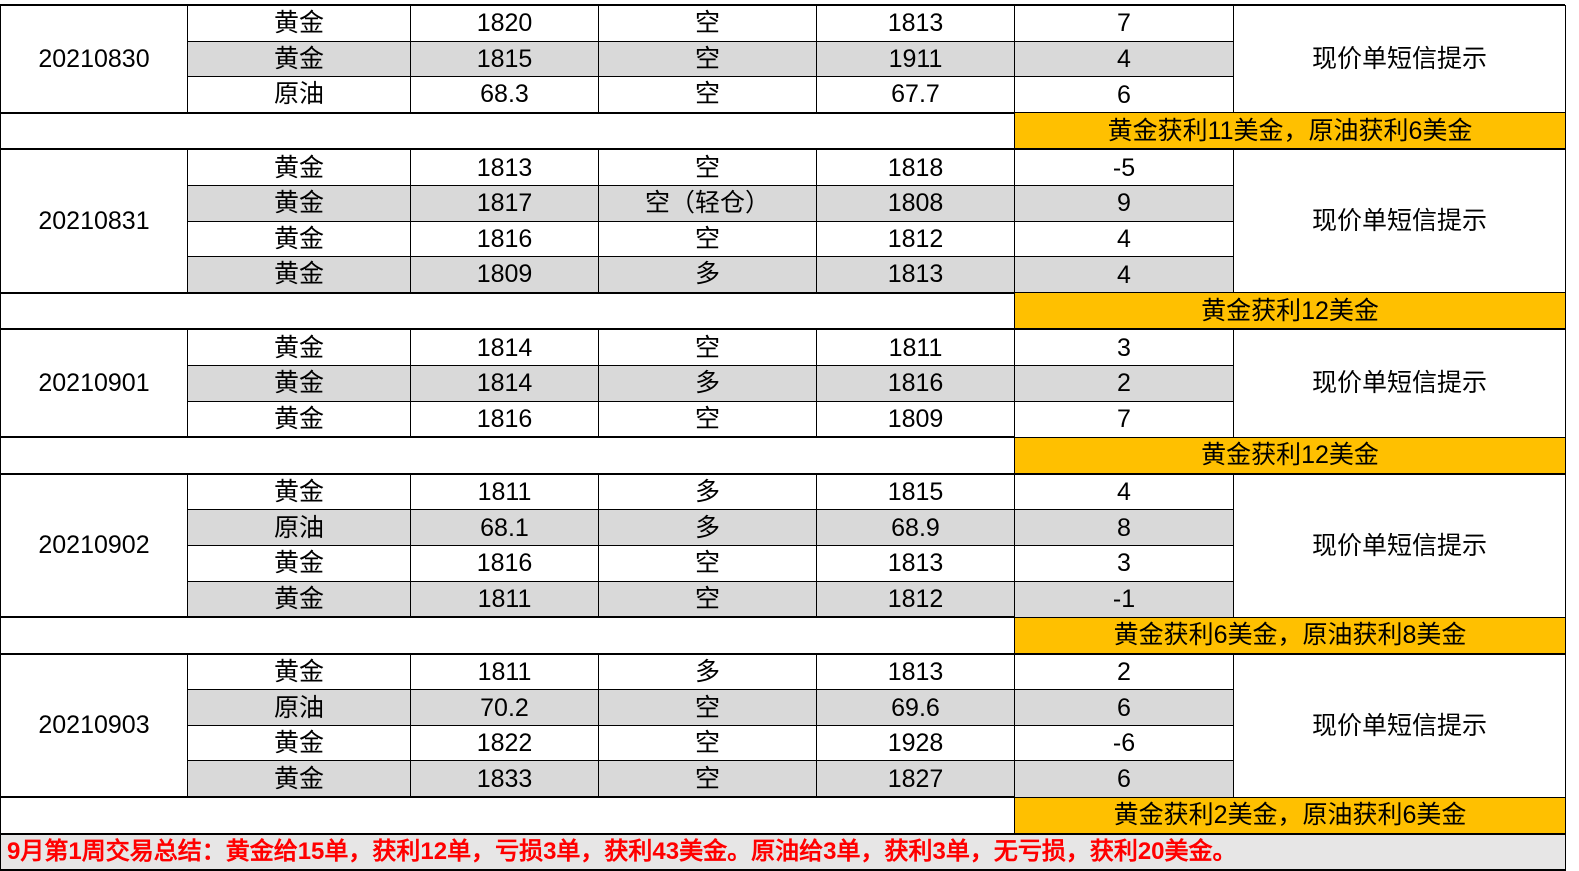 This screenshot has width=1579, height=871. What do you see at coordinates (783, 707) in the screenshot?
I see `table-row: 原油 70.2 空 69.6 6` at bounding box center [783, 707].